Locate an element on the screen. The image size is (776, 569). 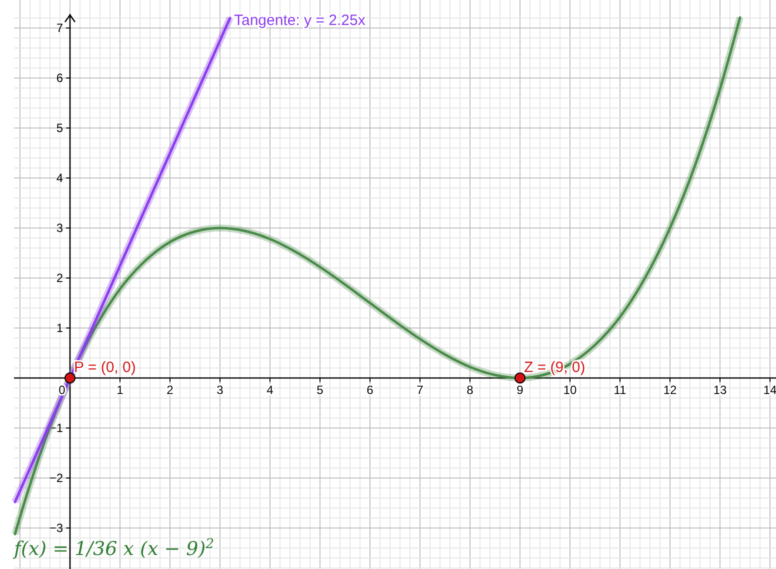
y-tick-label: −2 is located at coordinates (56, 478).